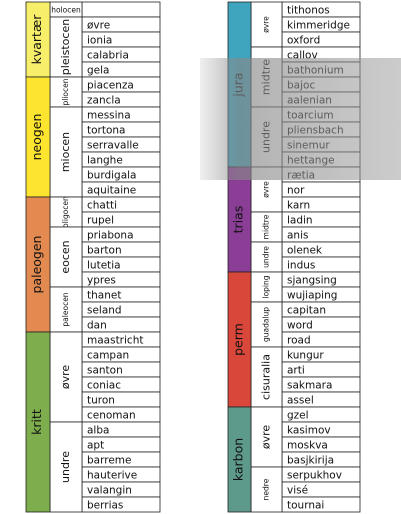  I want to click on stage-label: visé, so click(297, 491).